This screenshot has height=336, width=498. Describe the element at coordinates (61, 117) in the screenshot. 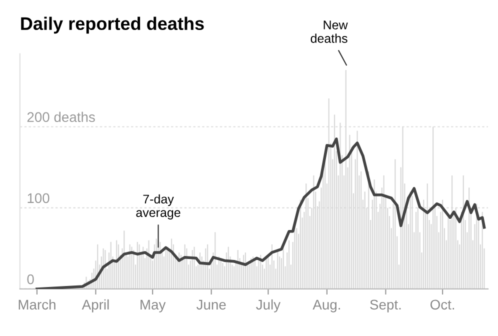

I see `y-tick-label: 200 deaths` at that location.